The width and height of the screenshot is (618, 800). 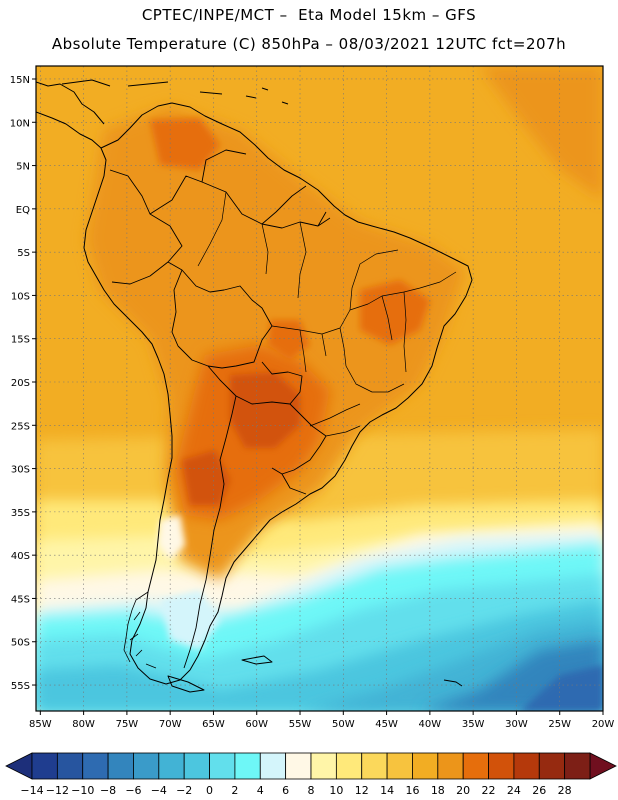 What do you see at coordinates (23, 167) in the screenshot?
I see `lat-tick-label: 5N` at bounding box center [23, 167].